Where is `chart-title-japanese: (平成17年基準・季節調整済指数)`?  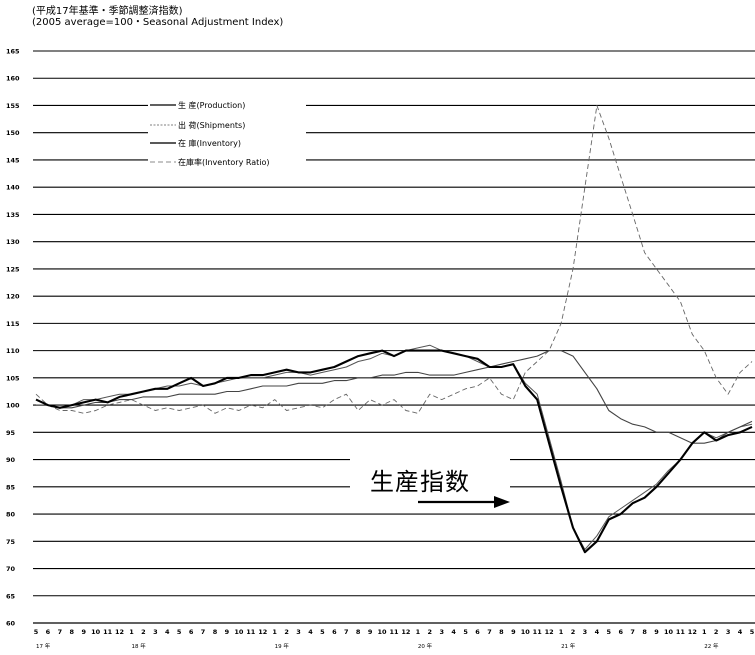
chart-title-japanese: (平成17年基準・季節調整済指数) is located at coordinates (107, 11).